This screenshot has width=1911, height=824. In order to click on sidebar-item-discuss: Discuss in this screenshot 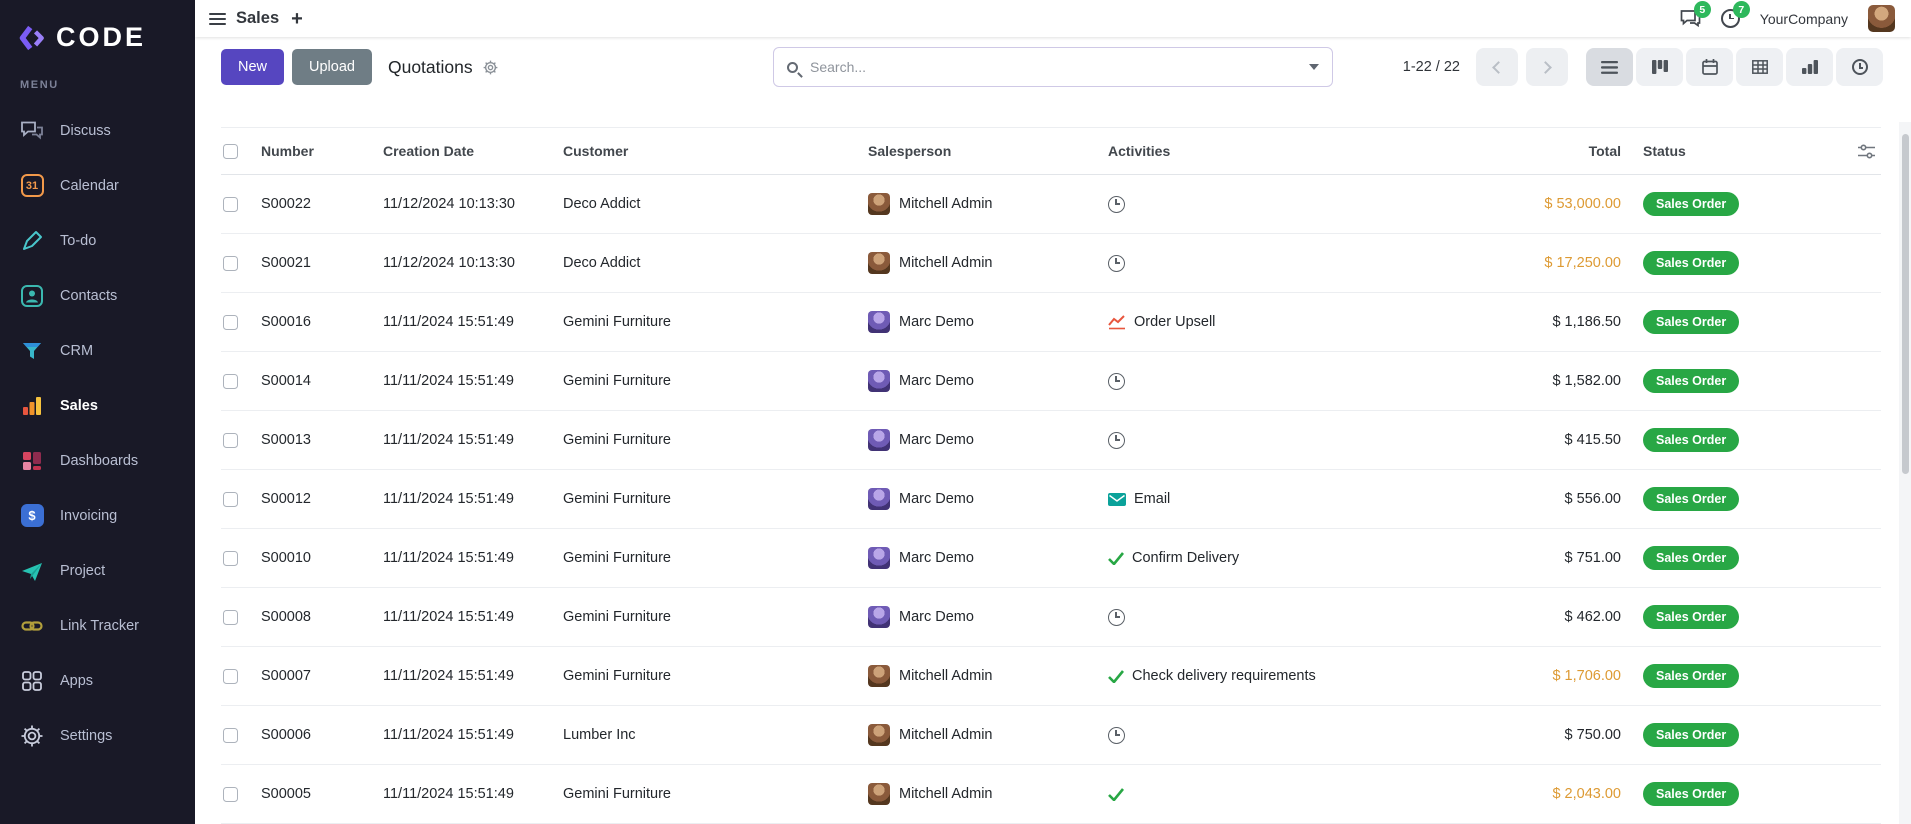, I will do `click(97, 130)`.